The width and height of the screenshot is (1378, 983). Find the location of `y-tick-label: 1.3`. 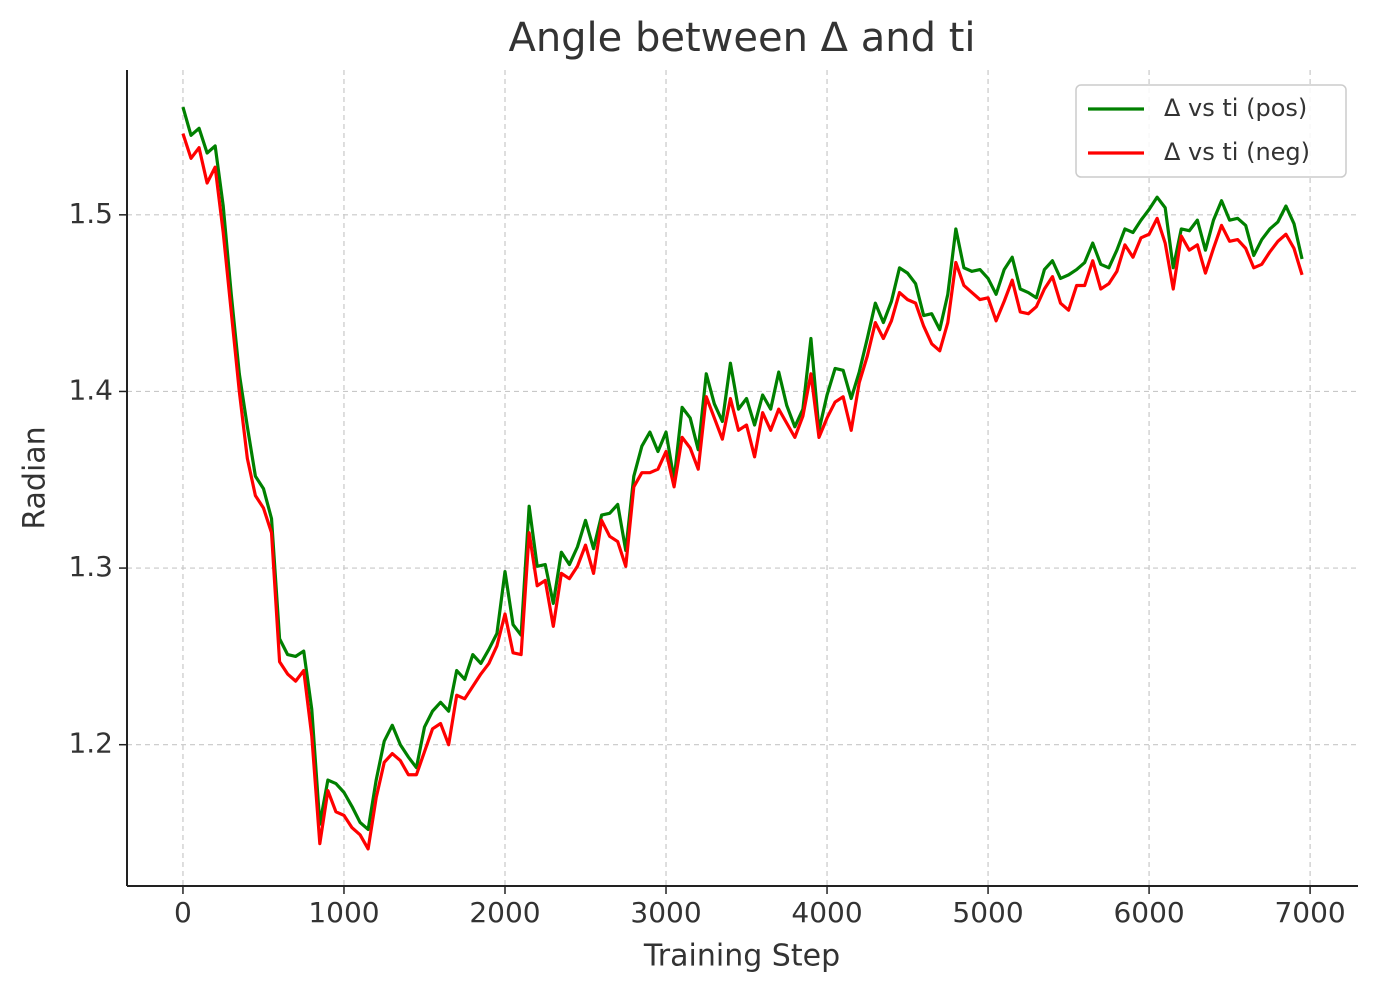

y-tick-label: 1.3 is located at coordinates (90, 566).